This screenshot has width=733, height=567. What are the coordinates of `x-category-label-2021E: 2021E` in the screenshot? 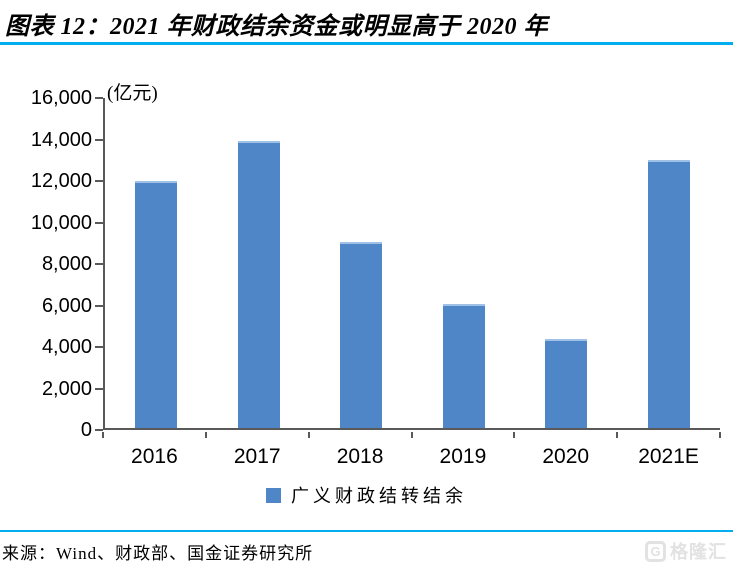 It's located at (668, 456).